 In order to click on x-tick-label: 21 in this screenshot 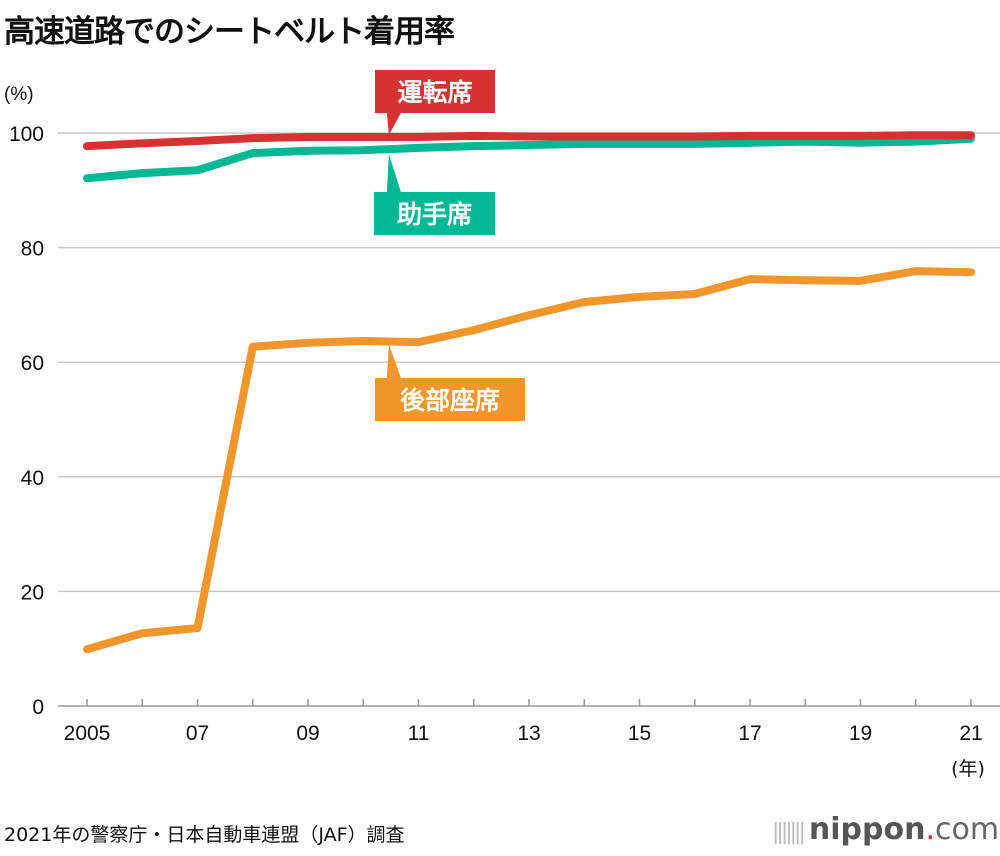, I will do `click(970, 733)`.